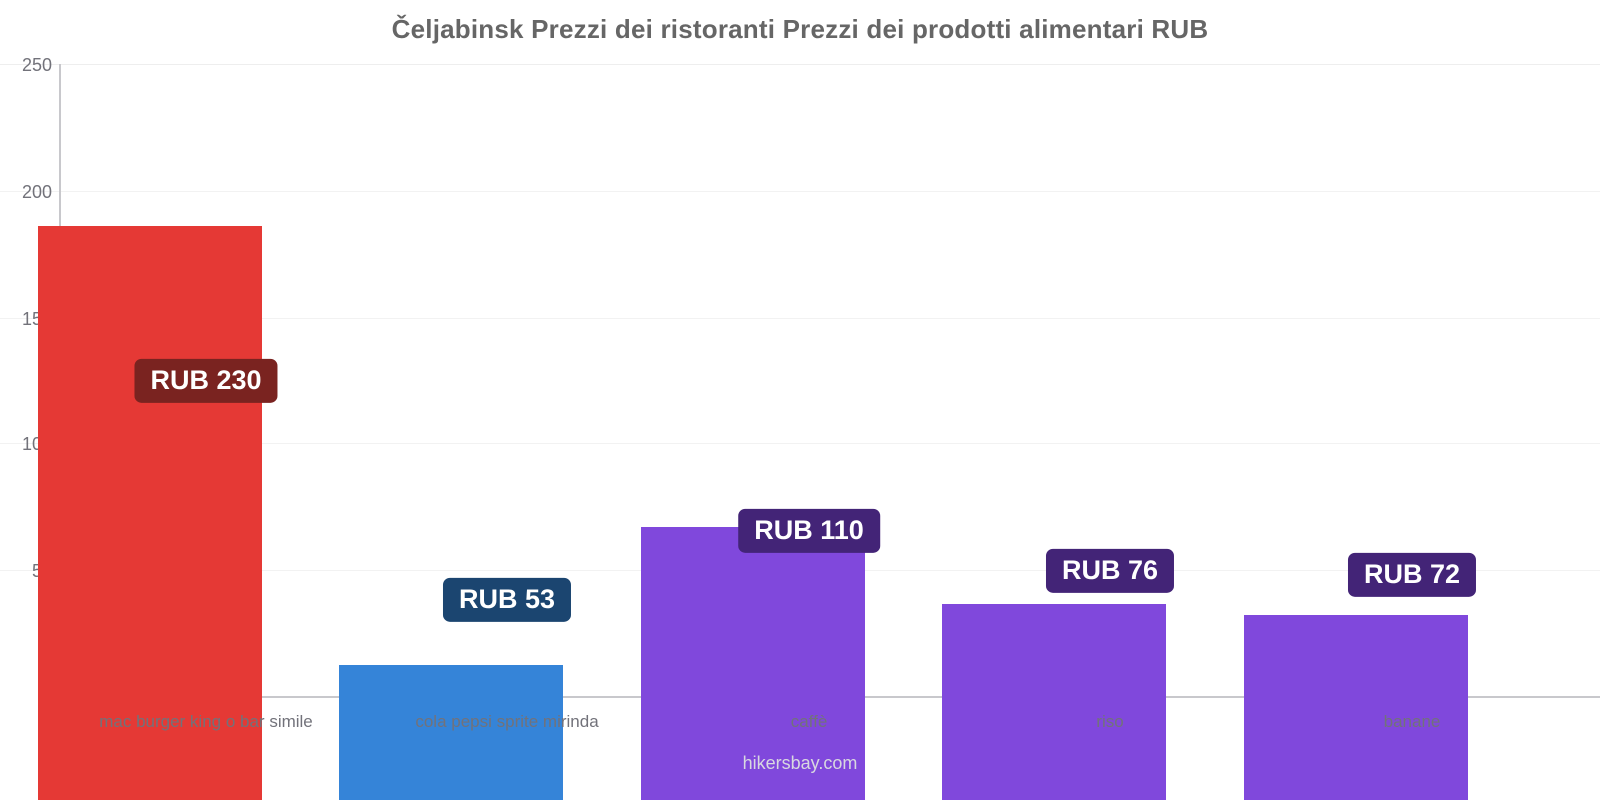  What do you see at coordinates (36, 192) in the screenshot?
I see `y-tick-200: 200` at bounding box center [36, 192].